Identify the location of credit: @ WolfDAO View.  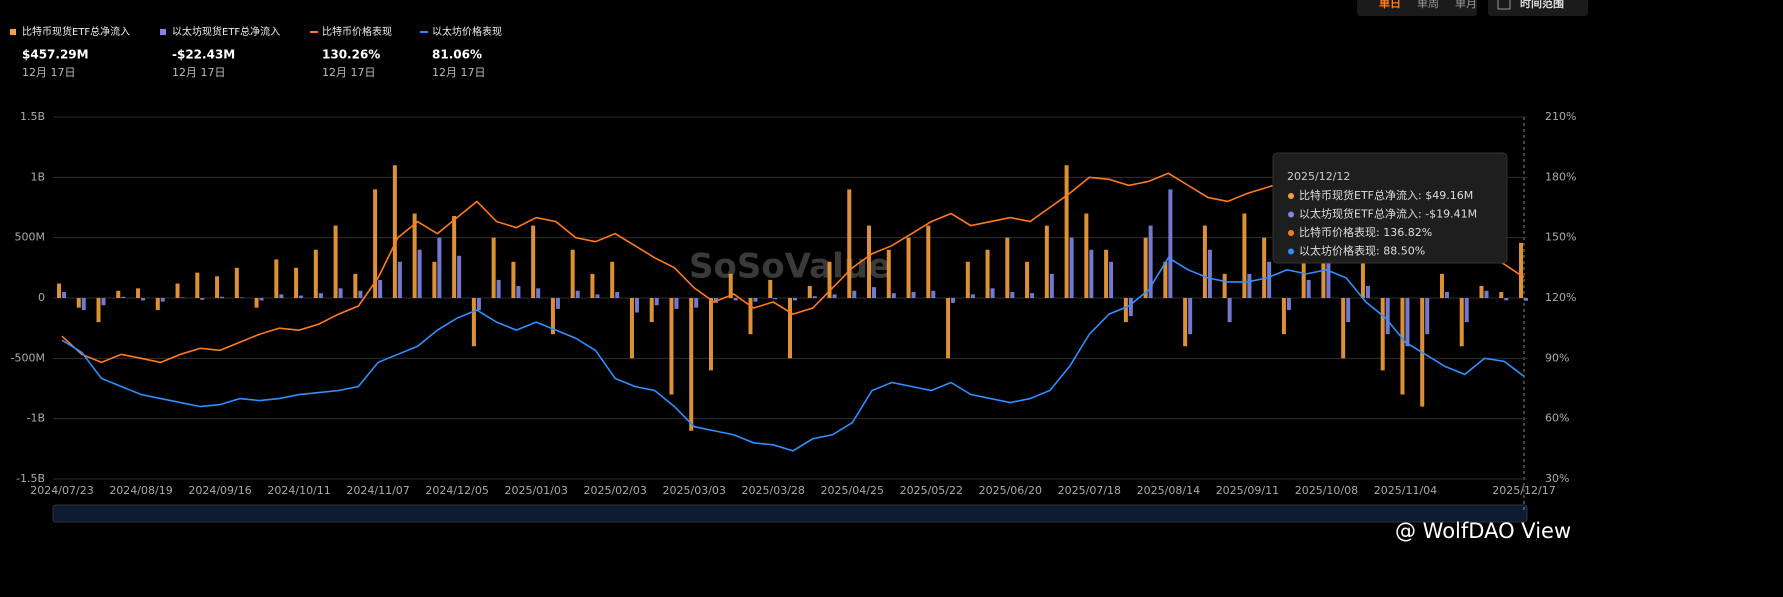
(1483, 531).